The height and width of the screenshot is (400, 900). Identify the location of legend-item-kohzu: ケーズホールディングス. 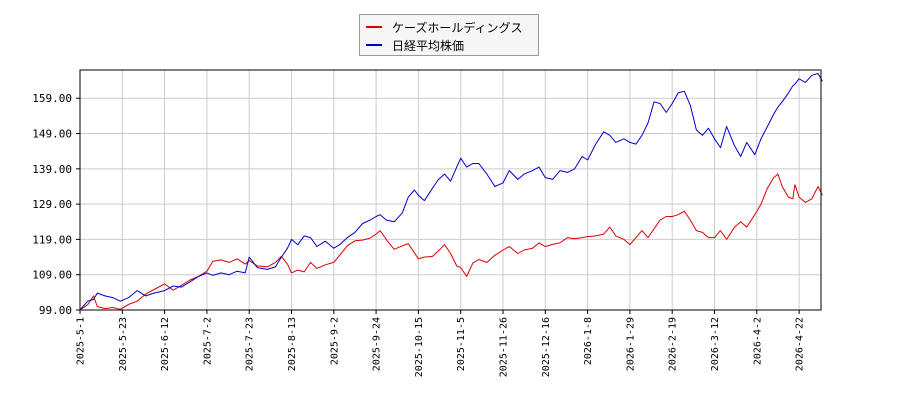
(444, 27).